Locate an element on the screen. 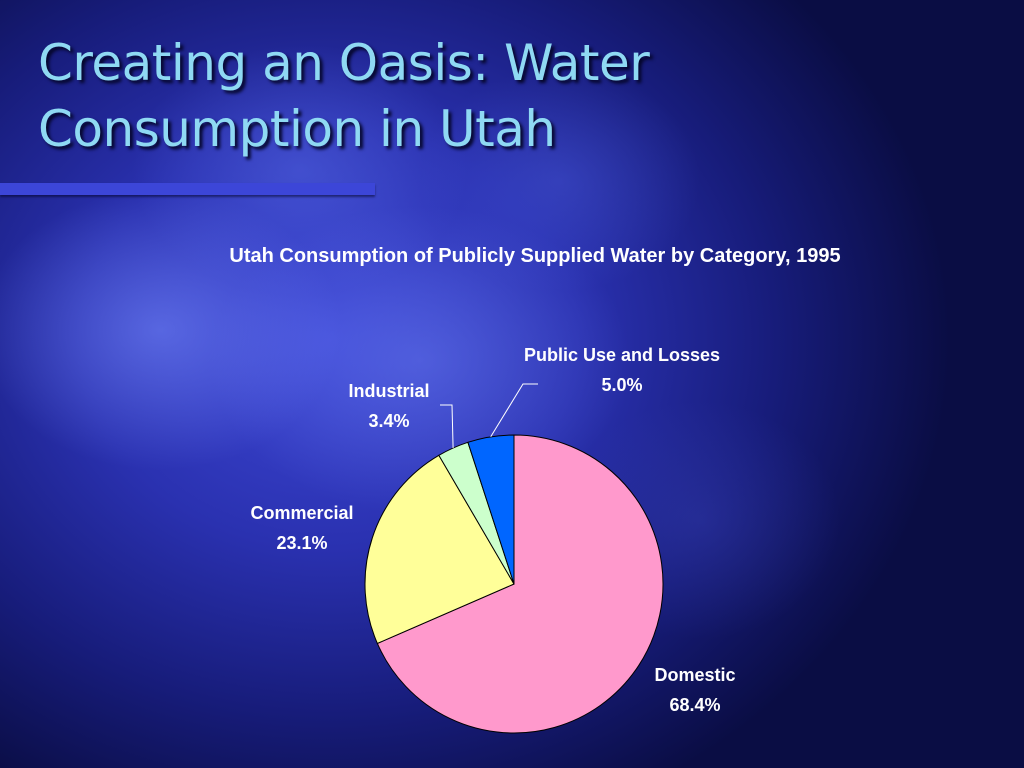 The width and height of the screenshot is (1024, 768). leader-line-industrial is located at coordinates (447, 426).